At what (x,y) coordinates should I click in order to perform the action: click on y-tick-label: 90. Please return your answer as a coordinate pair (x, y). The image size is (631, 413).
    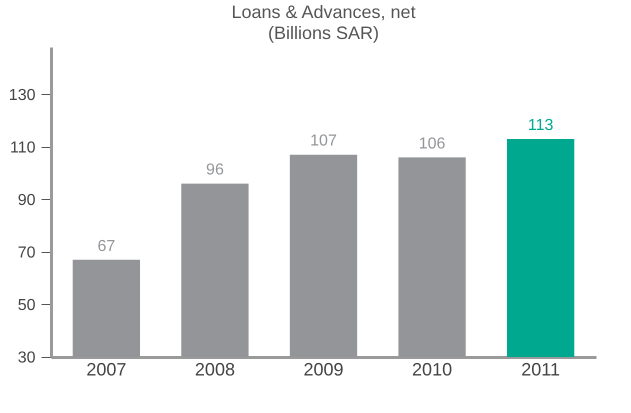
    Looking at the image, I should click on (27, 200).